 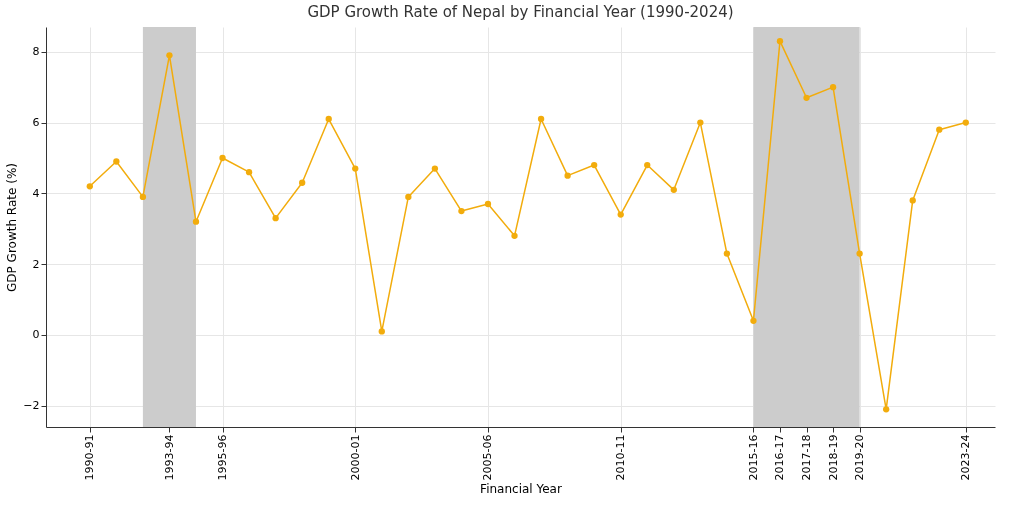 What do you see at coordinates (521, 489) in the screenshot?
I see `x-axis-title: Financial Year` at bounding box center [521, 489].